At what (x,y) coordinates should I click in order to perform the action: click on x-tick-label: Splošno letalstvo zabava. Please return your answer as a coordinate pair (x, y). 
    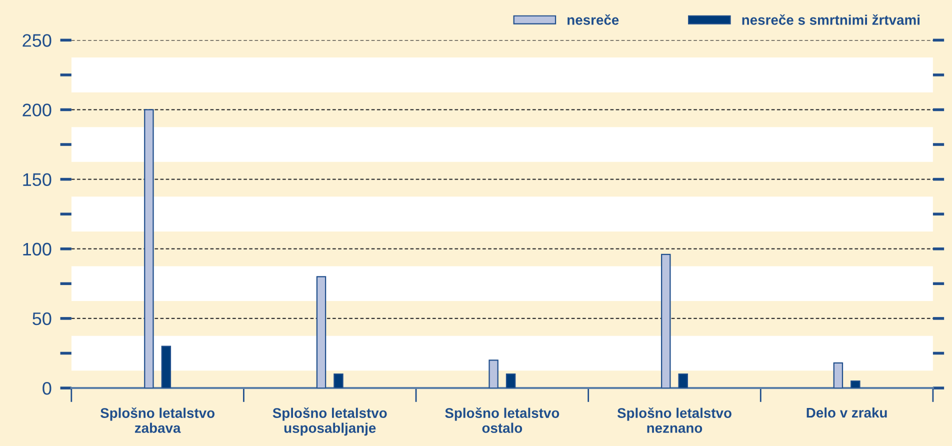
    Looking at the image, I should click on (157, 420).